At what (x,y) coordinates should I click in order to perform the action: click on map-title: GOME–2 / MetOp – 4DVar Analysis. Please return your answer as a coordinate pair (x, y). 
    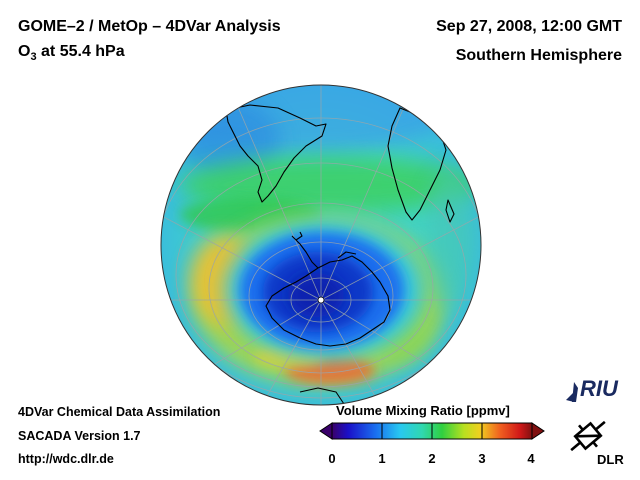
    Looking at the image, I should click on (149, 26).